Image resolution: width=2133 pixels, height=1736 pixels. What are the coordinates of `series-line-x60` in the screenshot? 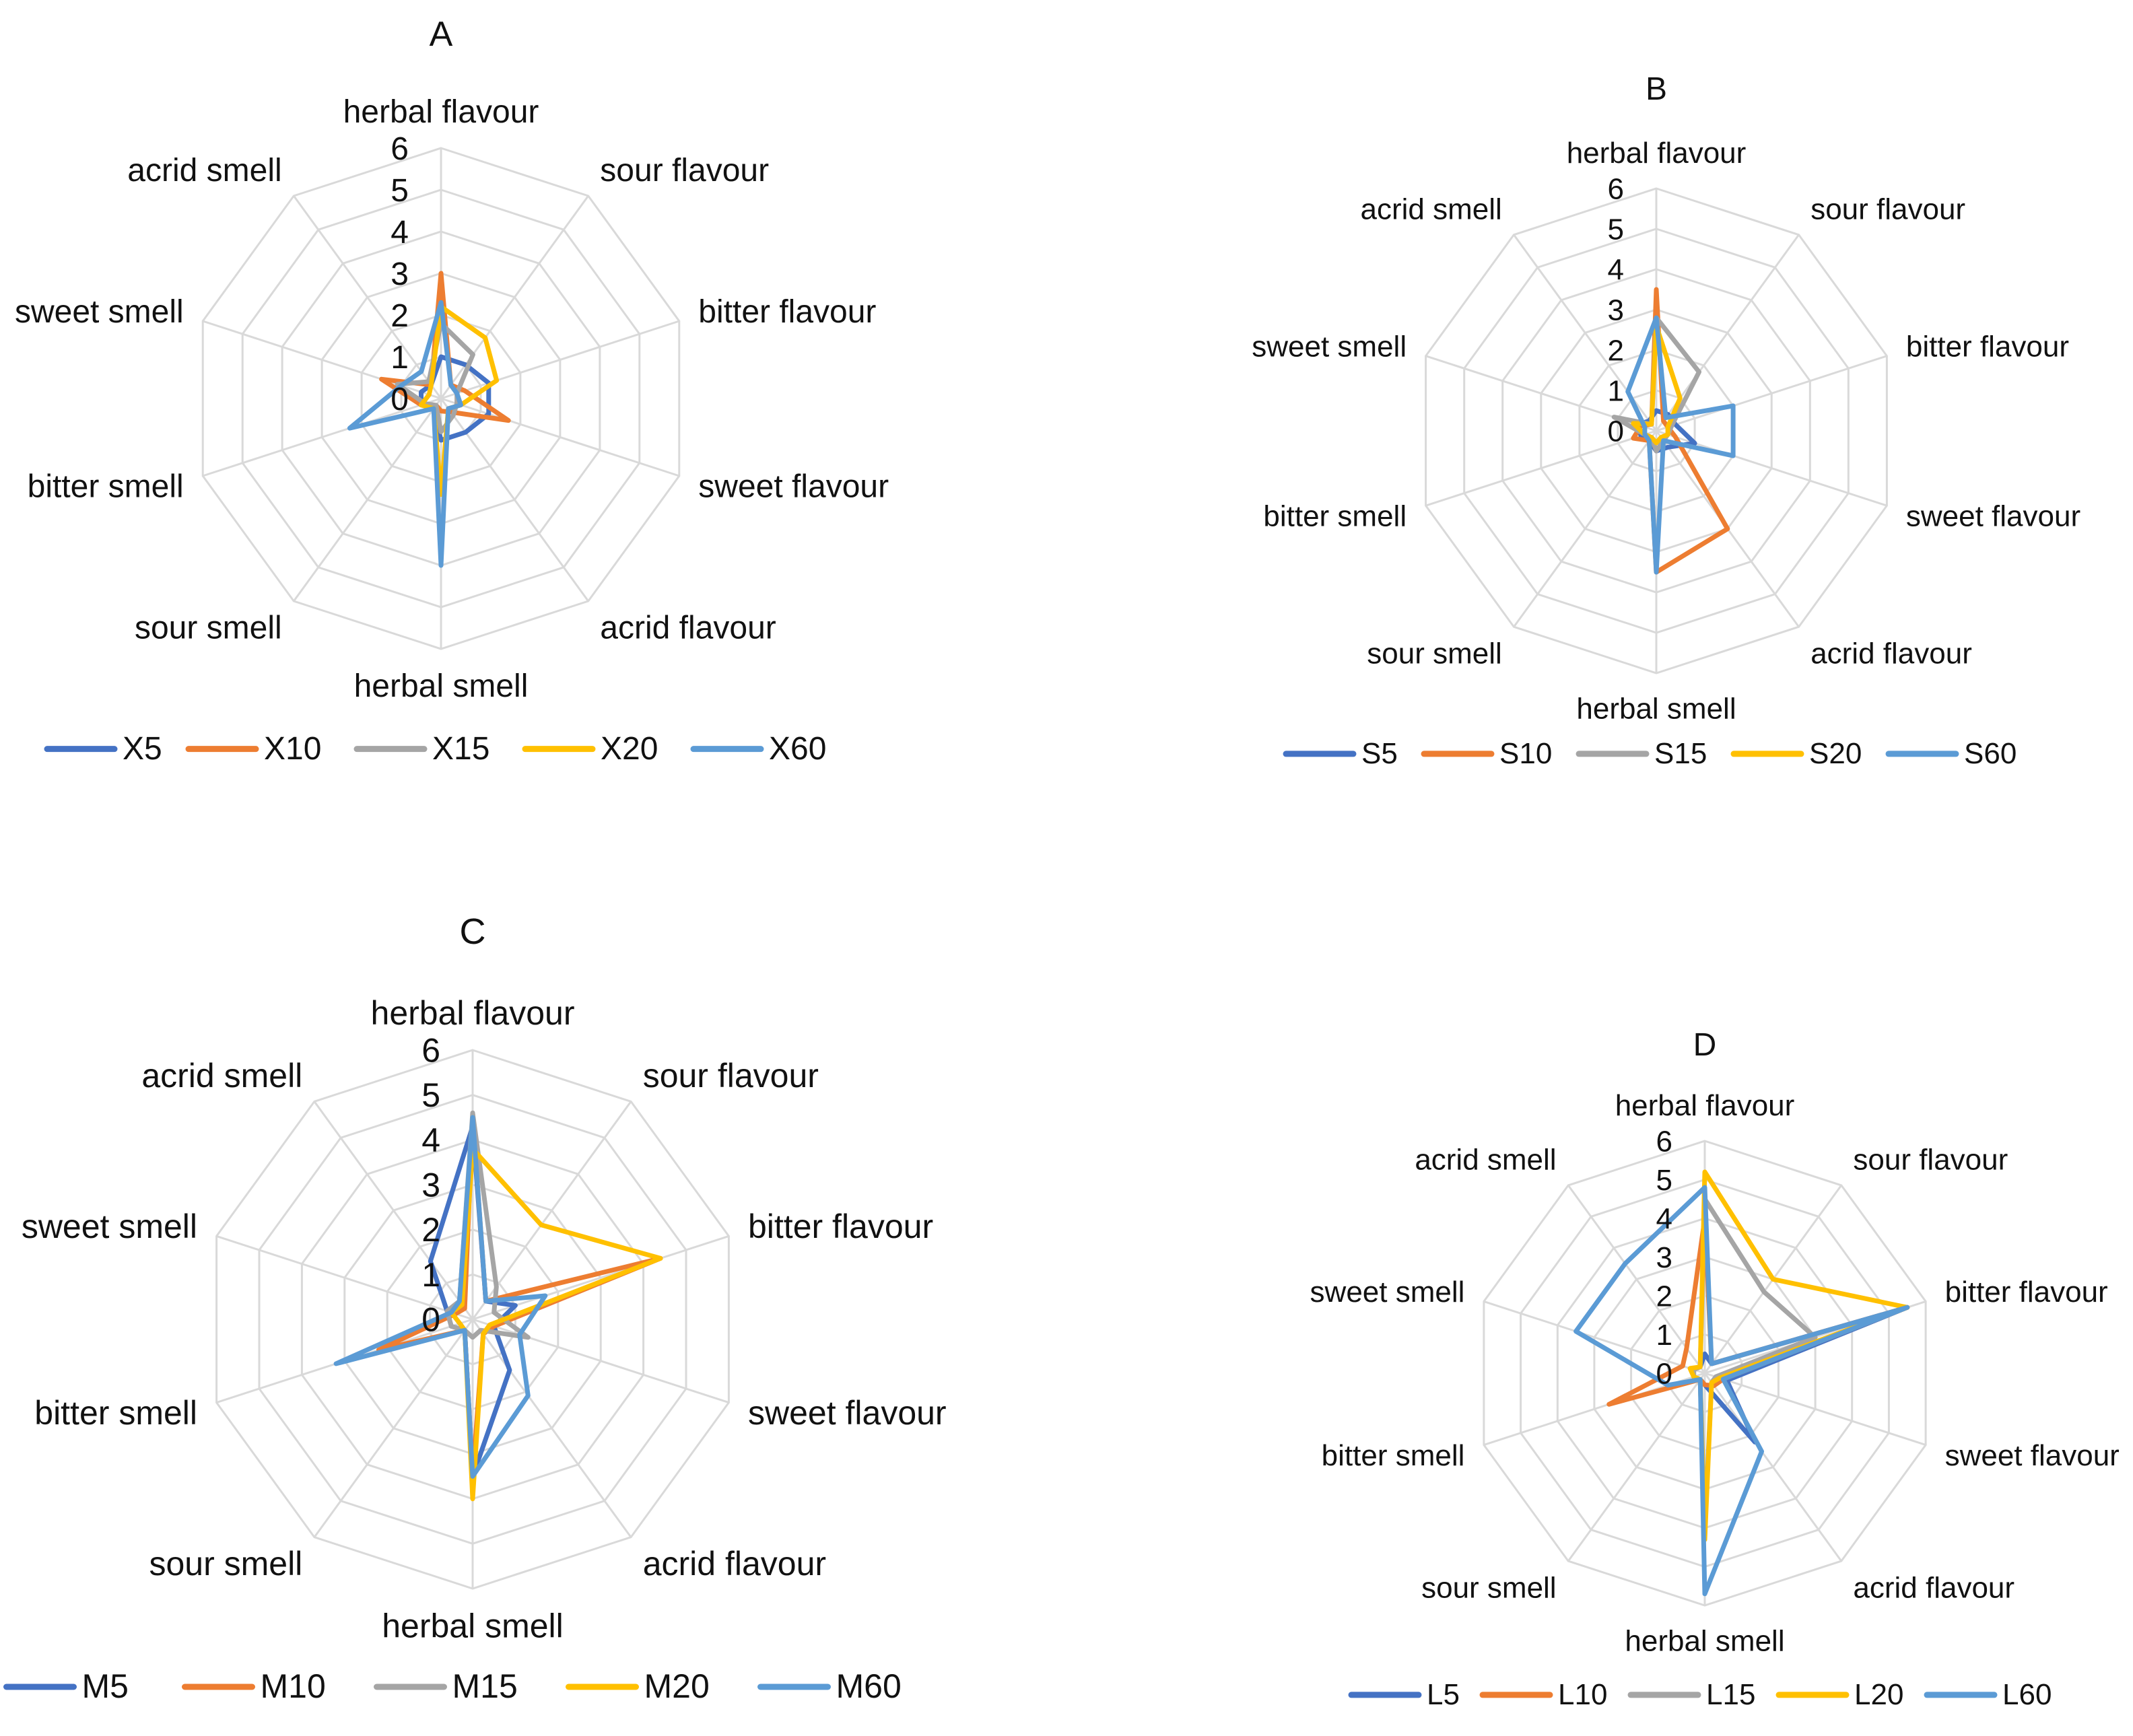 It's located at (405, 434).